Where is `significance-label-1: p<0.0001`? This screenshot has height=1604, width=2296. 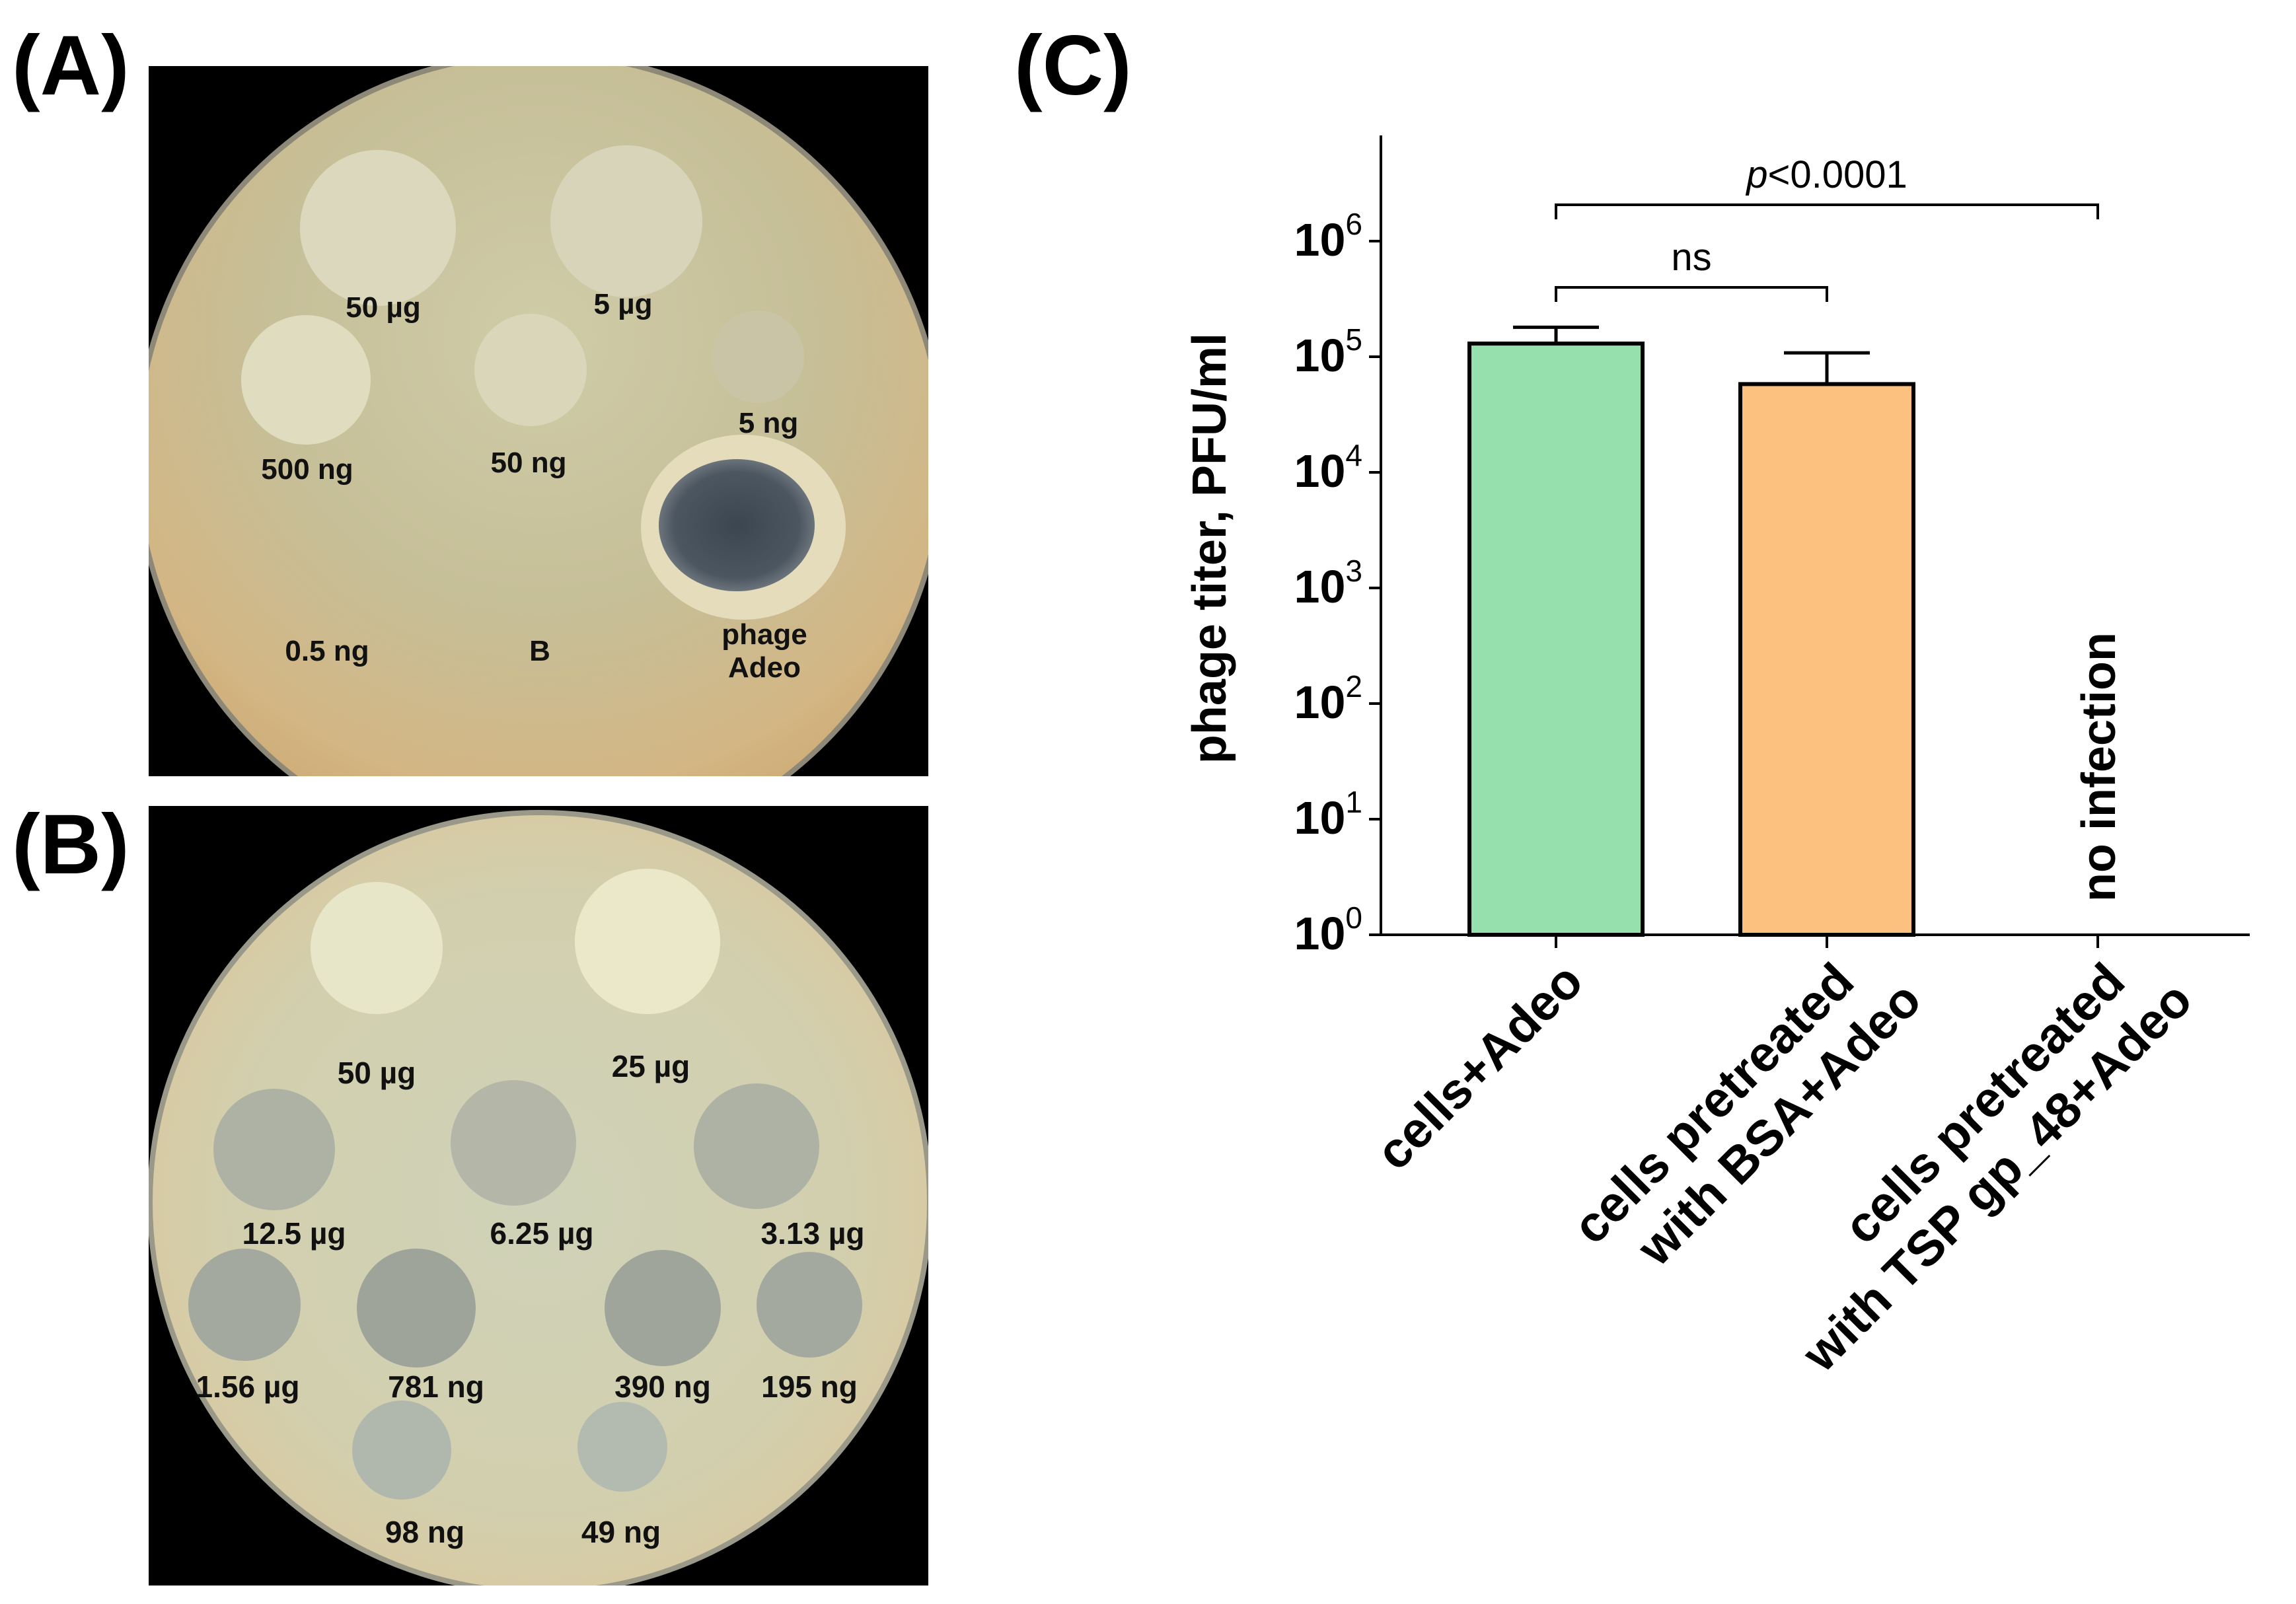 significance-label-1: p<0.0001 is located at coordinates (1826, 175).